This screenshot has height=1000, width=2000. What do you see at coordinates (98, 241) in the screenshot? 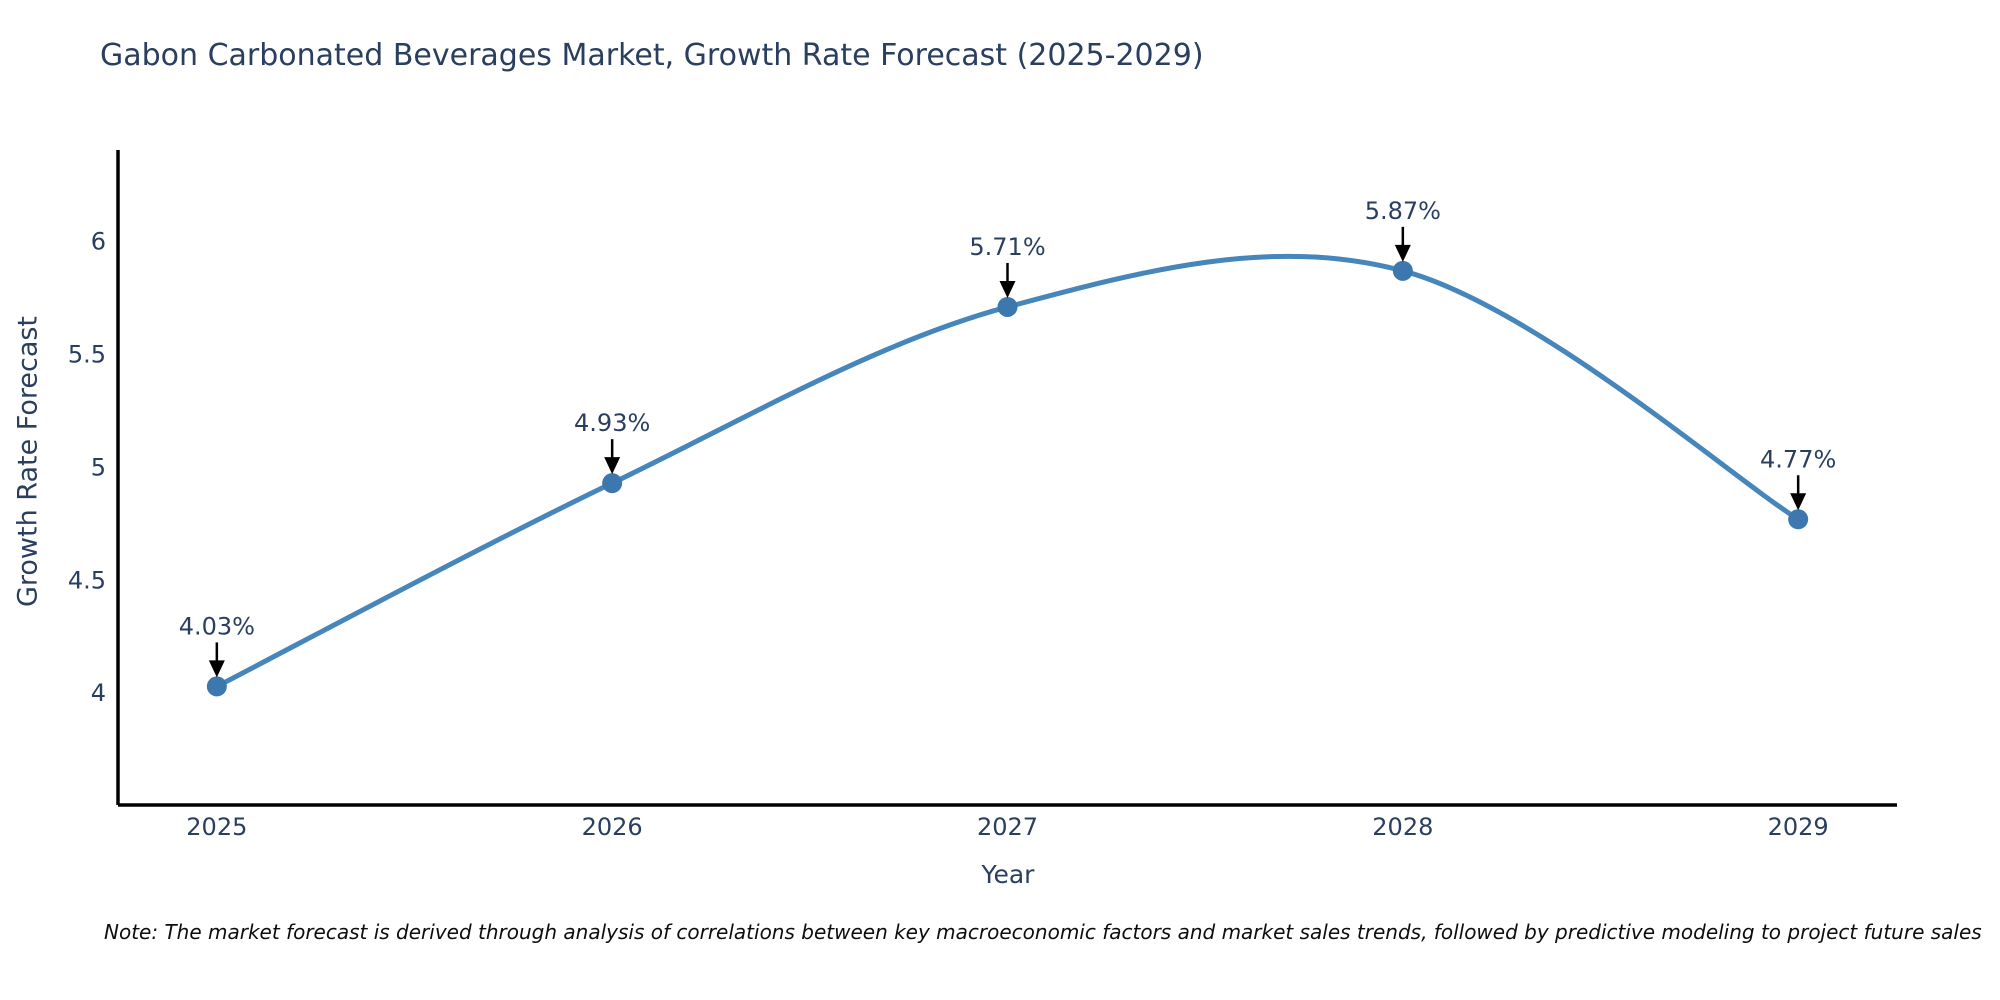
I see `y-tick-label: 6` at bounding box center [98, 241].